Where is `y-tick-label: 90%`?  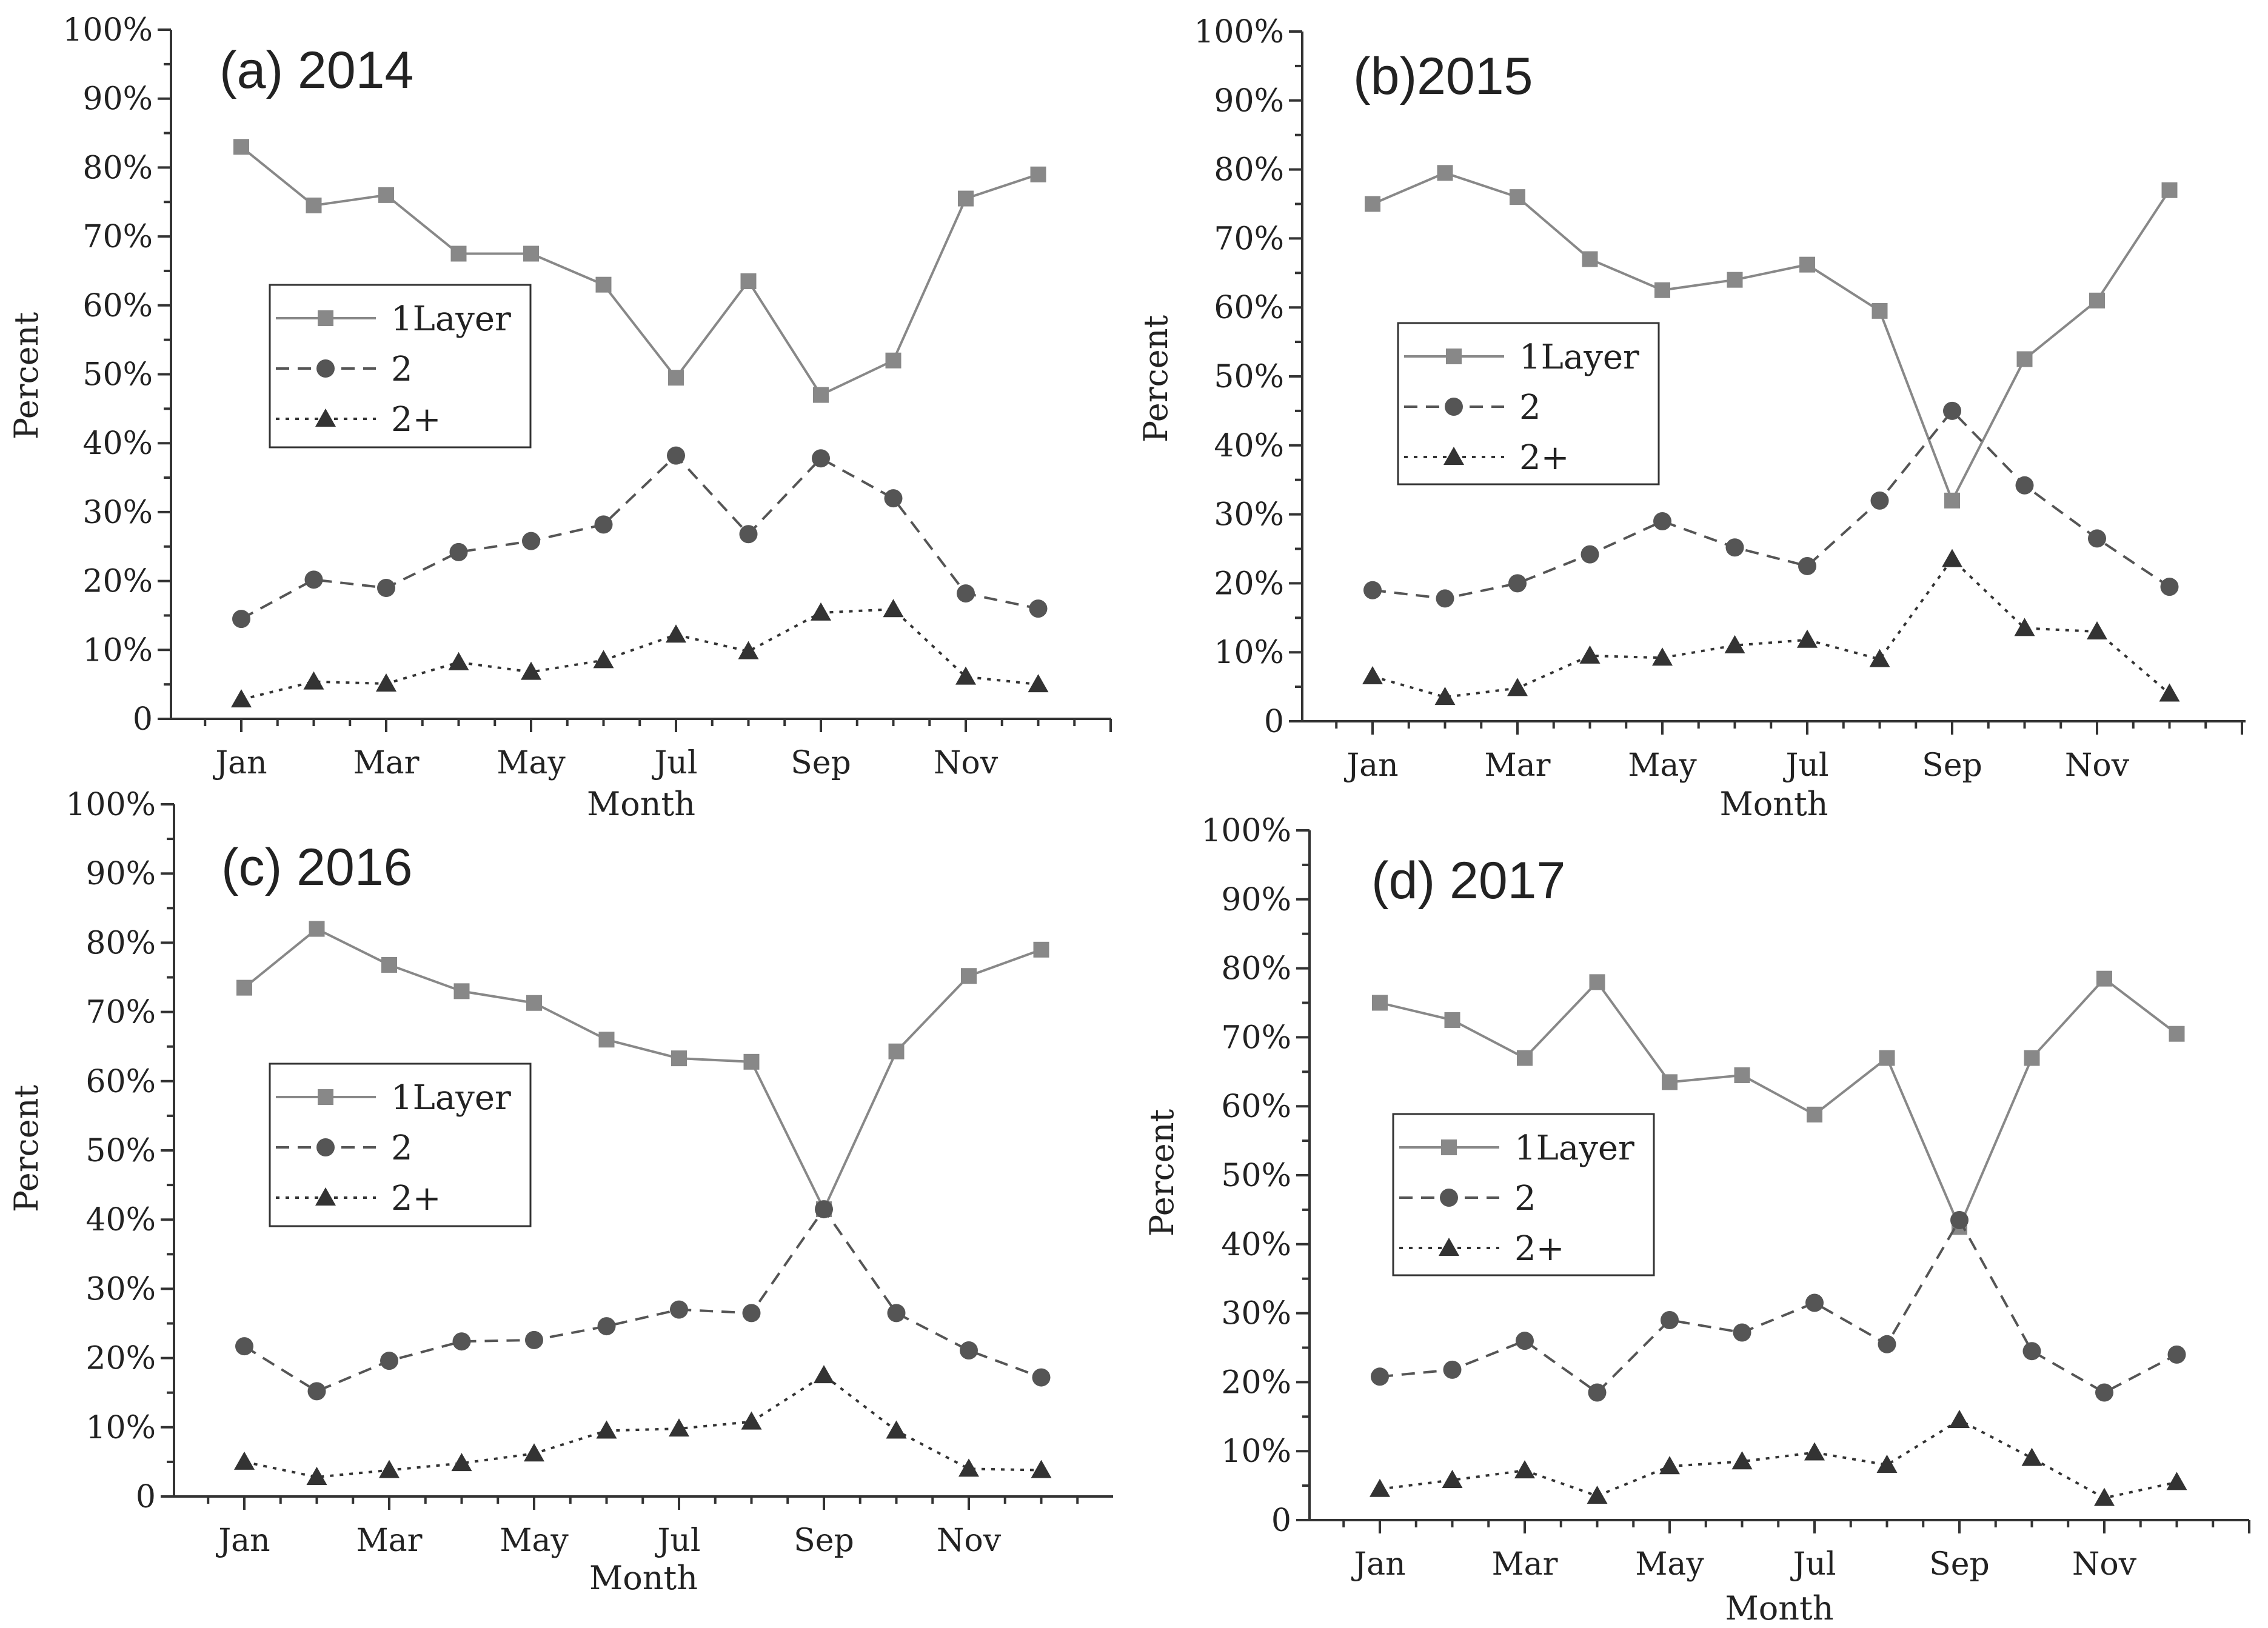
y-tick-label: 90% is located at coordinates (117, 99).